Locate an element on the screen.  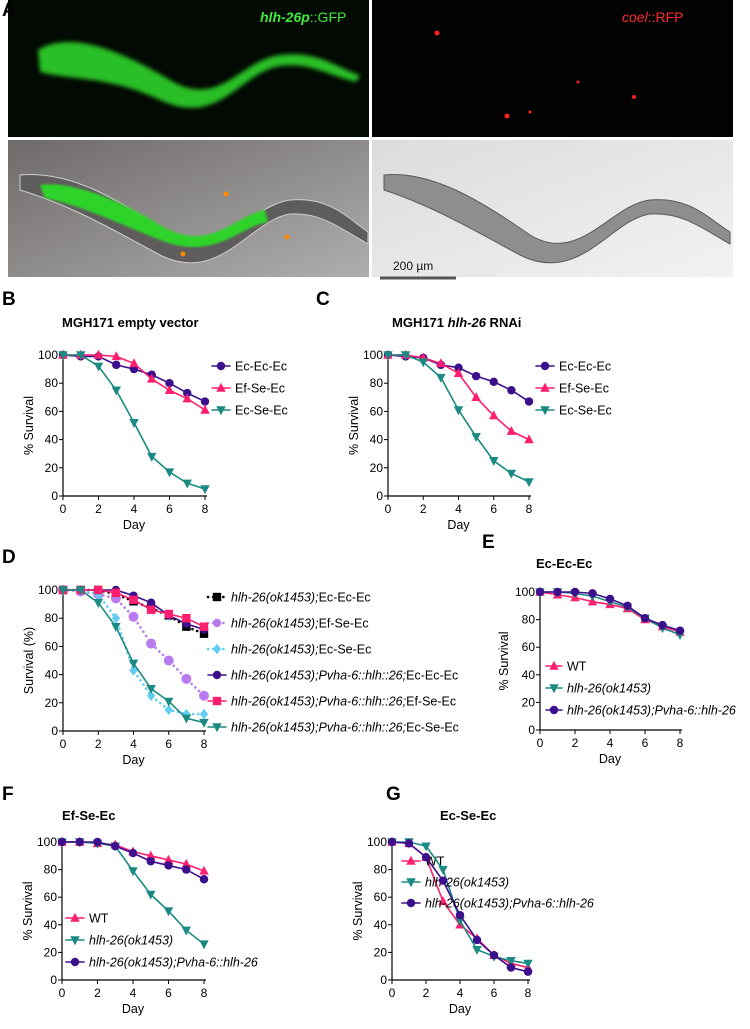
legend-label-italic: hlh-26(ok1453); is located at coordinates (275, 624).